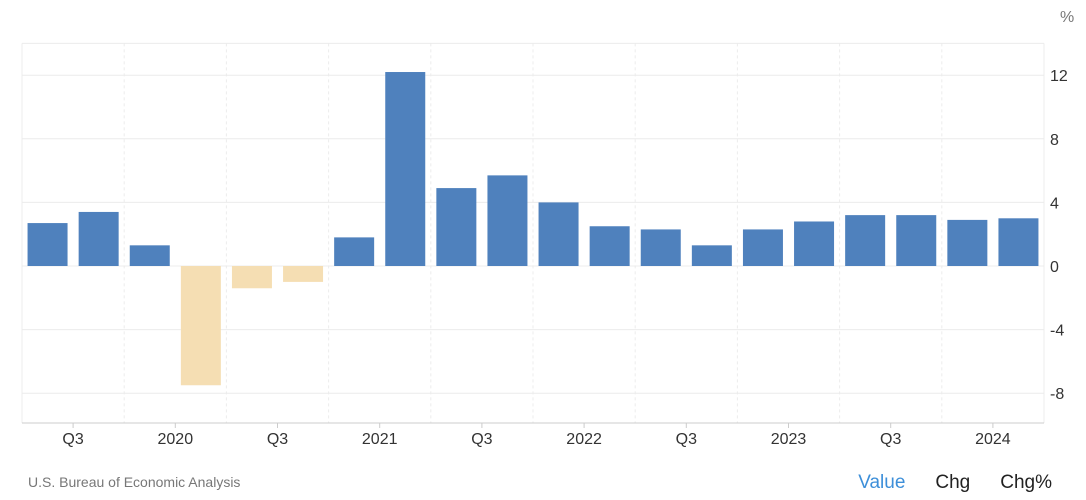 The height and width of the screenshot is (500, 1086). Describe the element at coordinates (584, 439) in the screenshot. I see `x-tick-label: 2022` at that location.